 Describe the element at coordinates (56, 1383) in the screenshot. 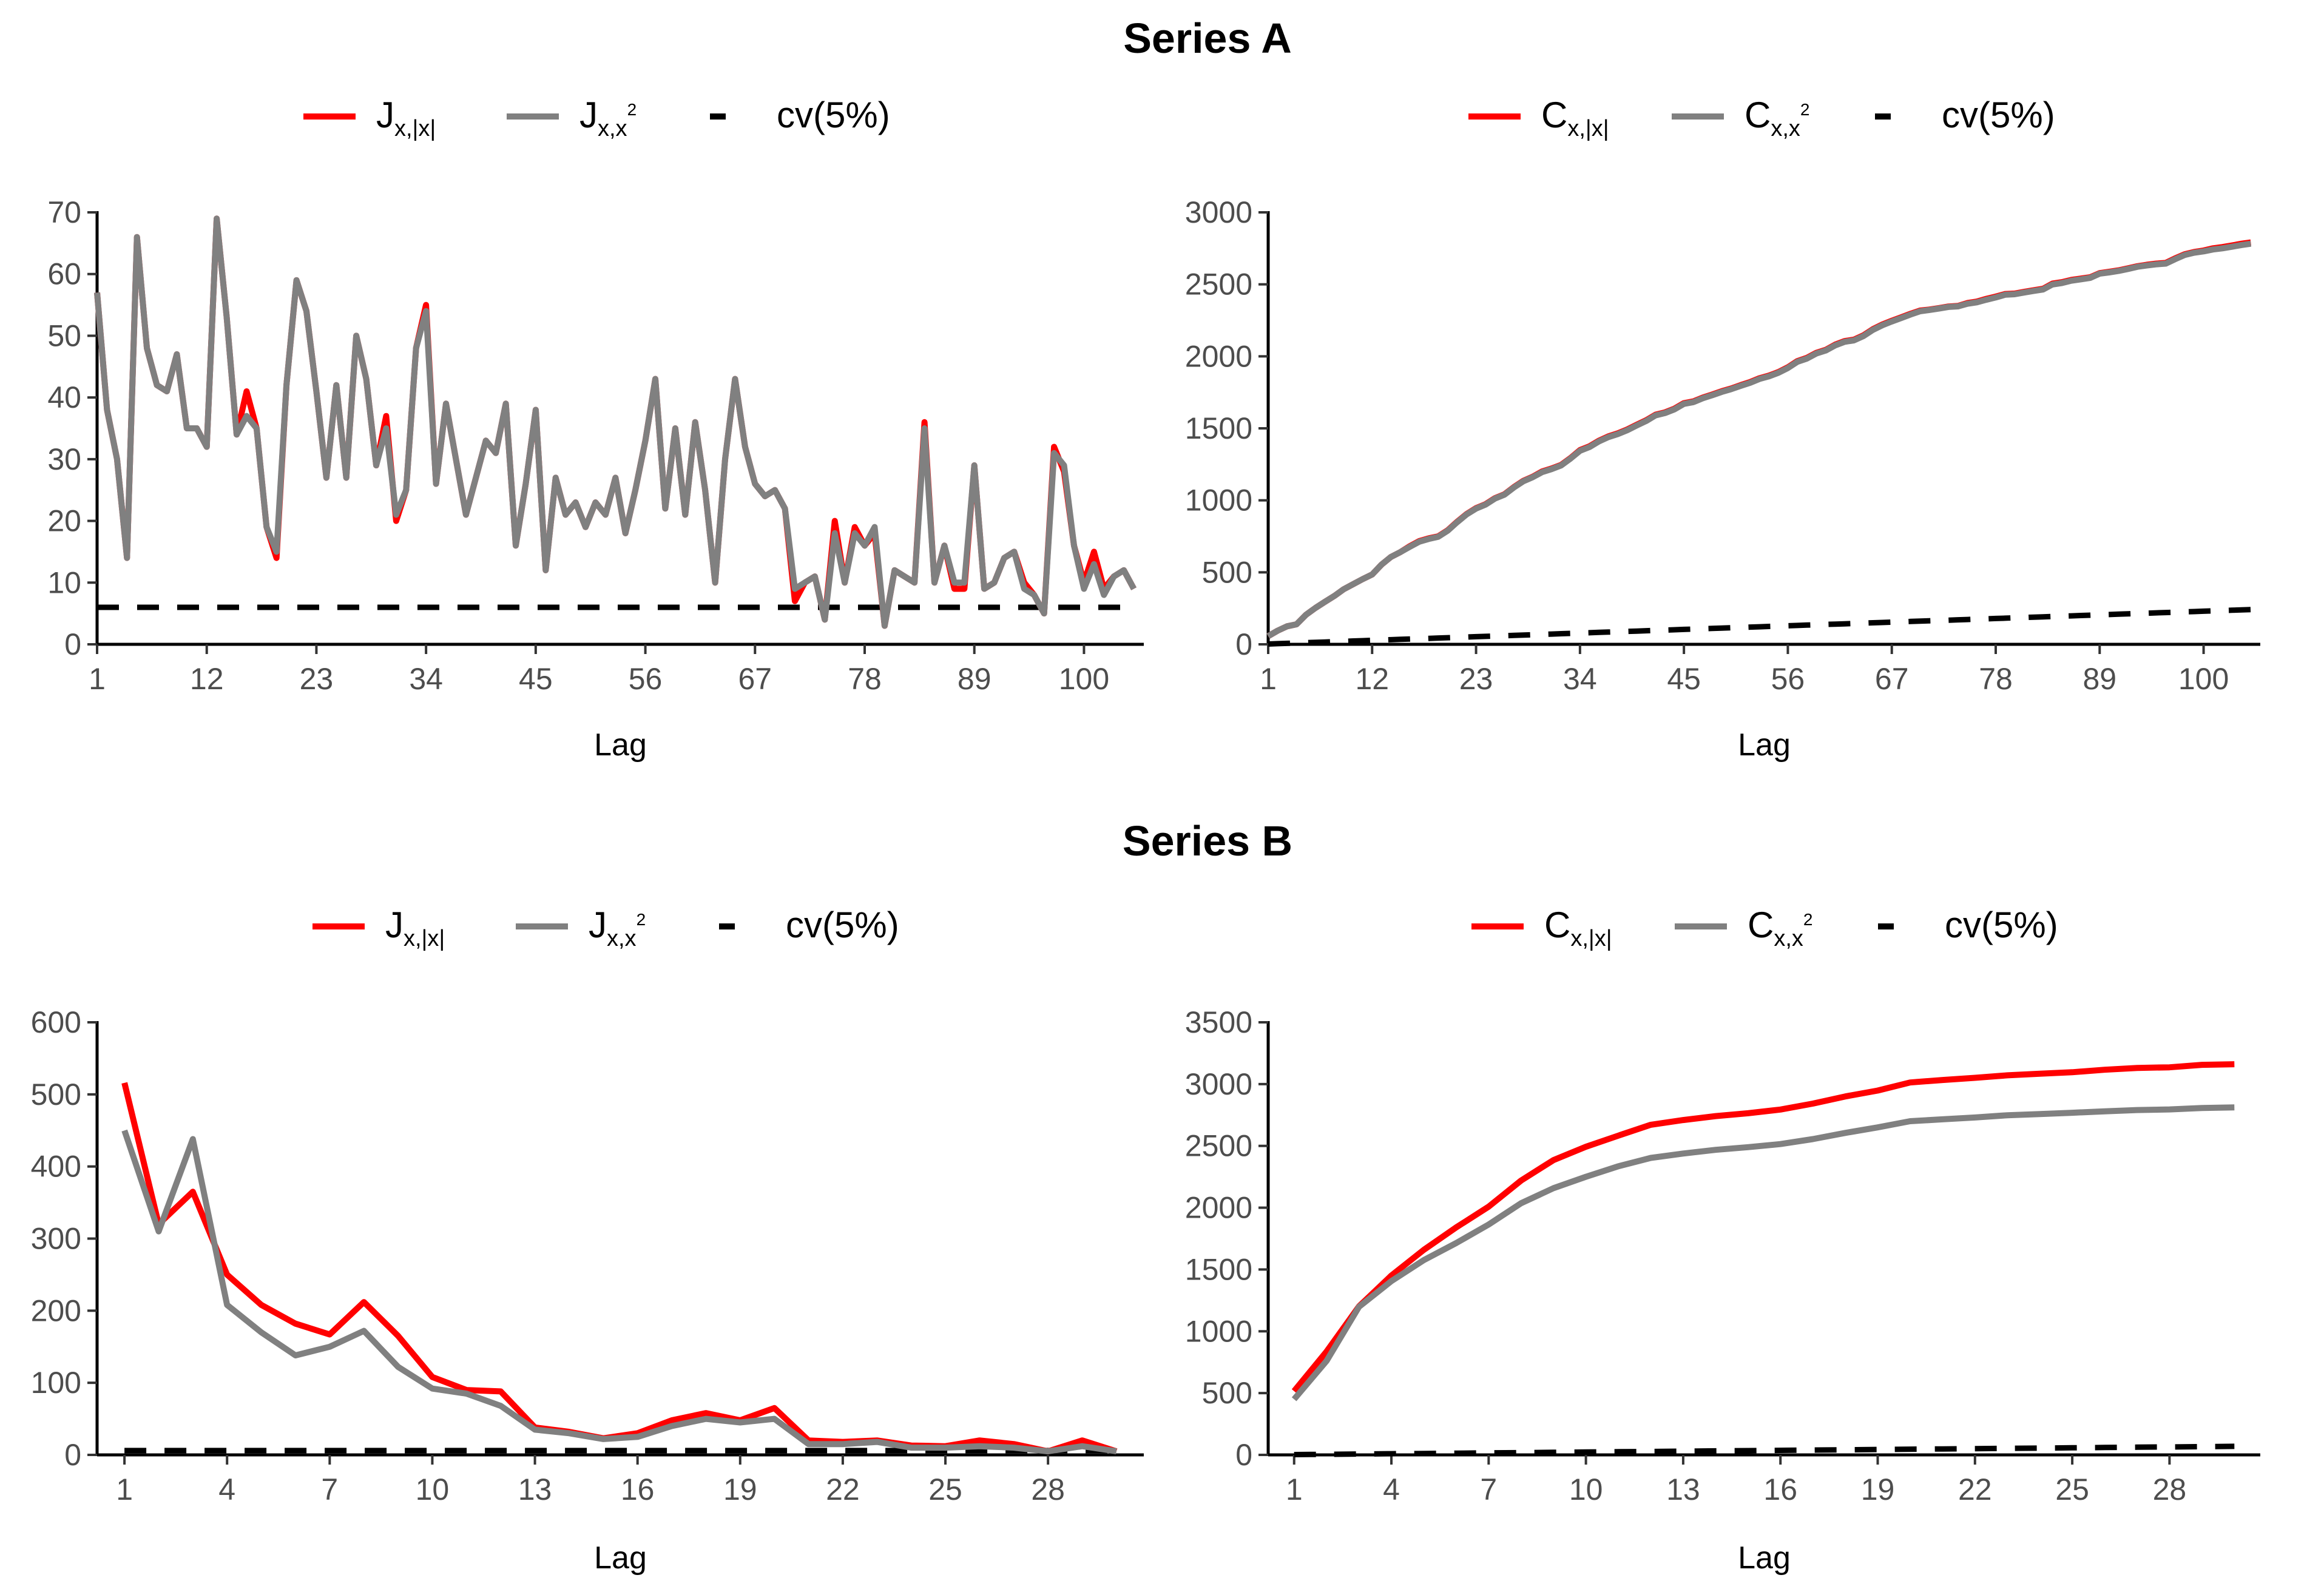

I see `y-tick-label: 100` at that location.